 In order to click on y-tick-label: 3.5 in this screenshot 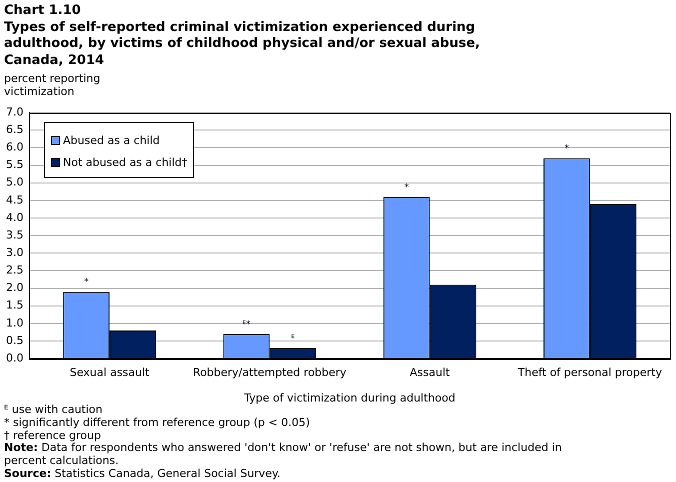, I will do `click(15, 235)`.